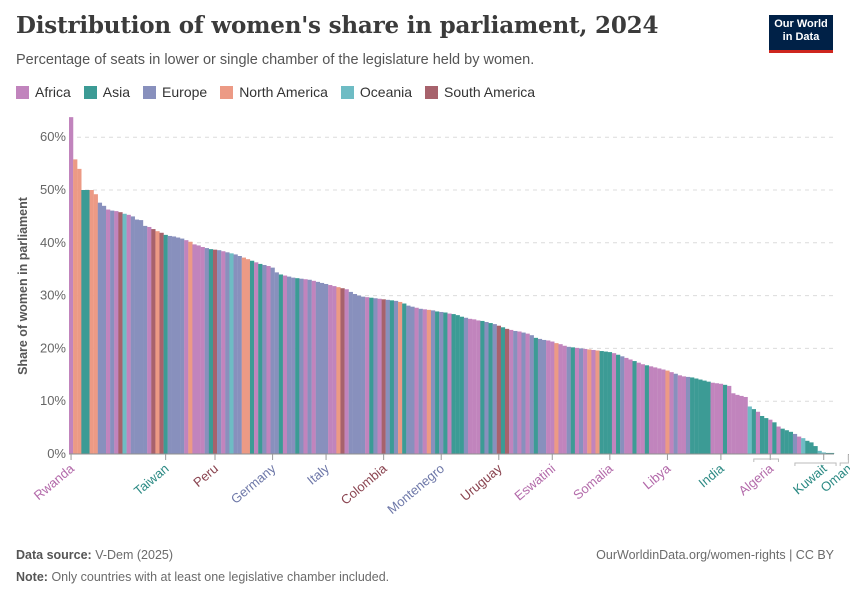  What do you see at coordinates (715, 555) in the screenshot?
I see `url-license: OurWorldinData.org/women-rights | CC BY` at bounding box center [715, 555].